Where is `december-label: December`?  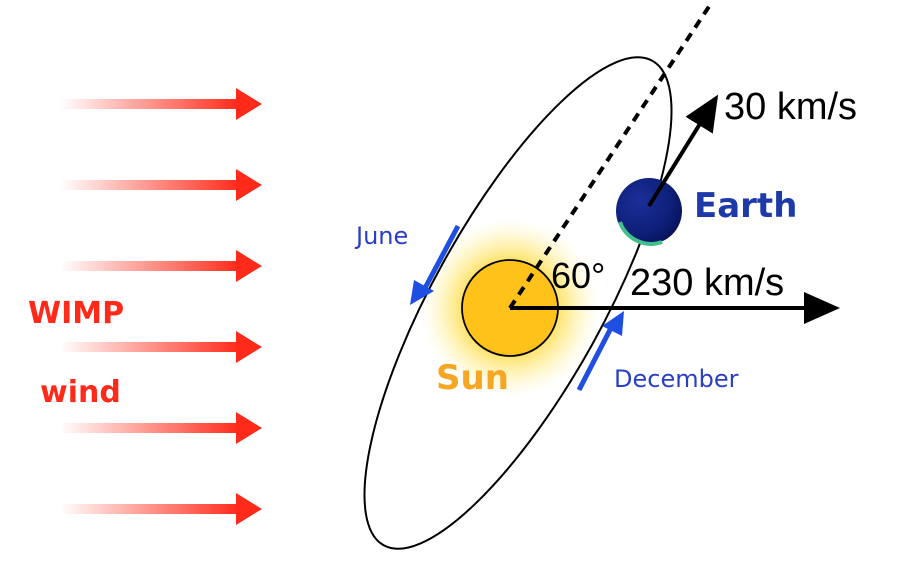
december-label: December is located at coordinates (676, 379).